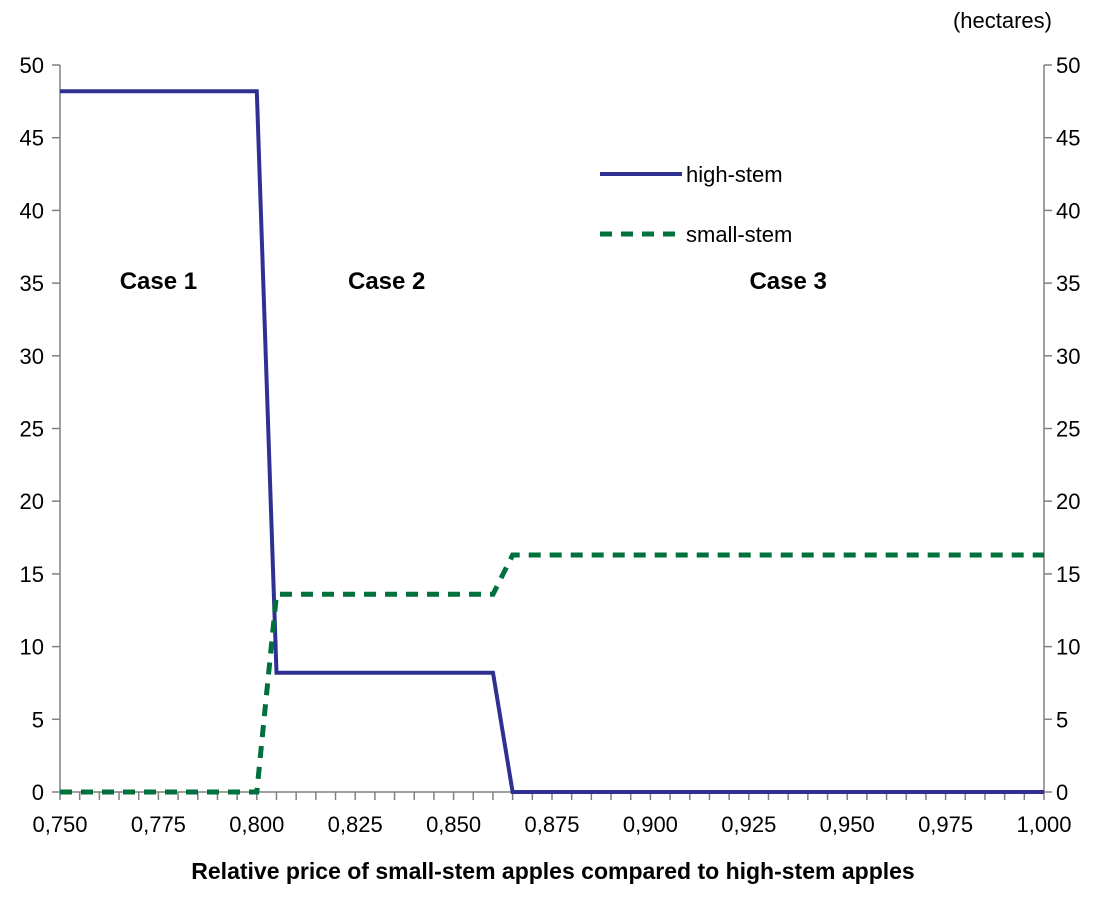  I want to click on x-tick-label: 0,875, so click(551, 824).